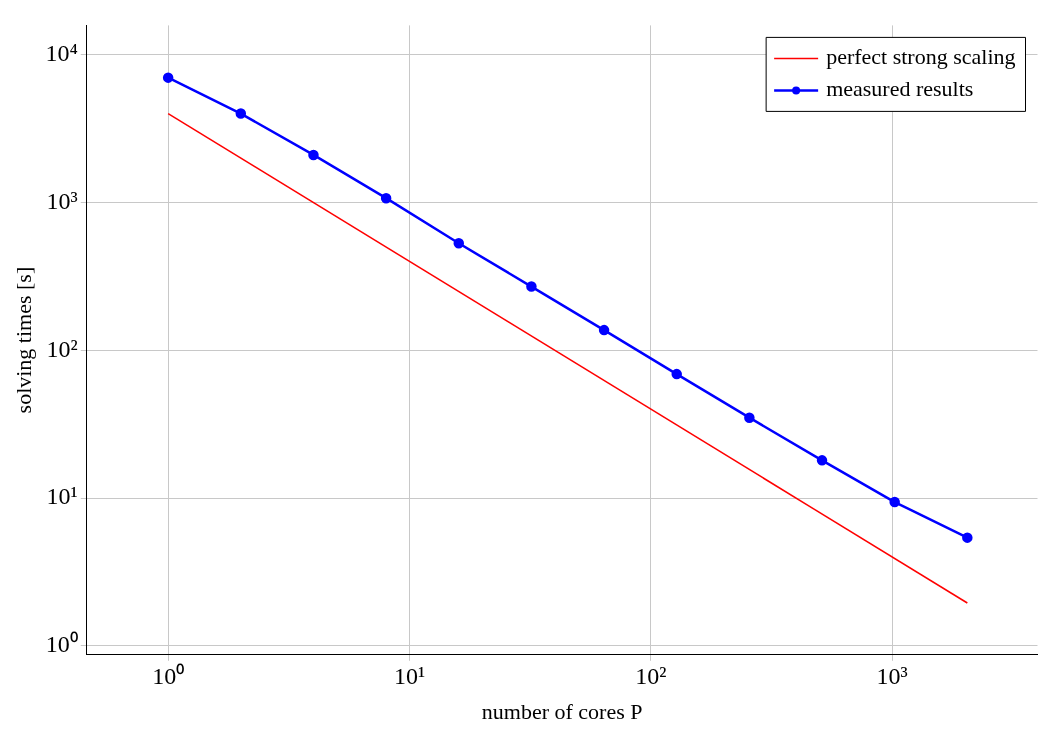 Image resolution: width=1052 pixels, height=738 pixels. Describe the element at coordinates (651, 676) in the screenshot. I see `x-tick-label: 10²` at that location.